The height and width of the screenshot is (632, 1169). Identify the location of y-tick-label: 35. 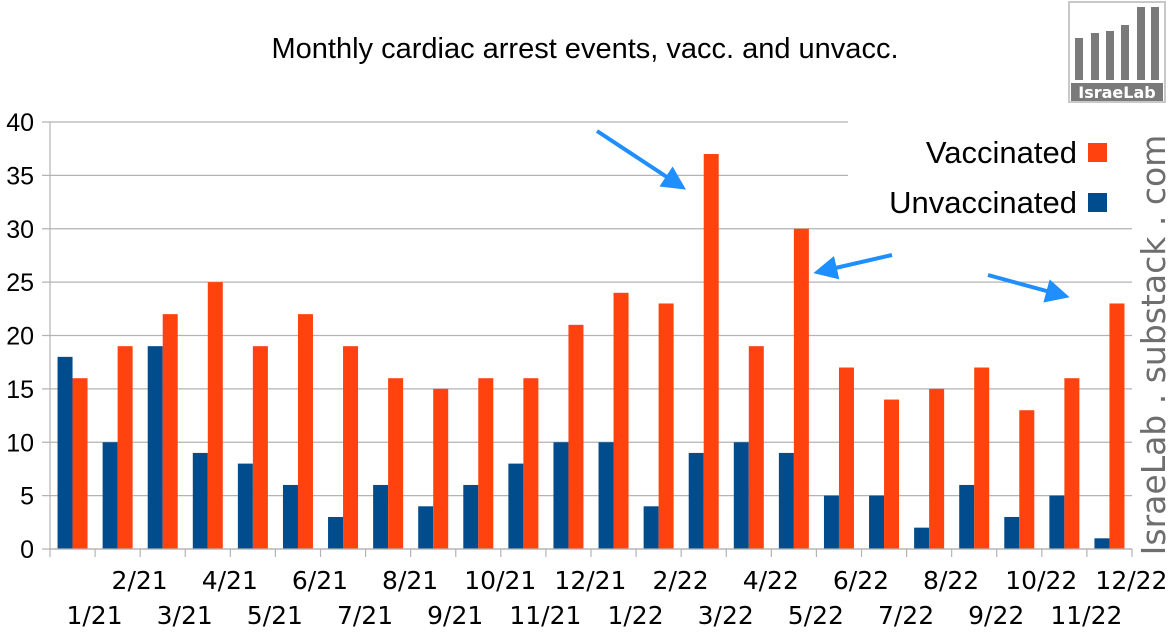
(20, 176).